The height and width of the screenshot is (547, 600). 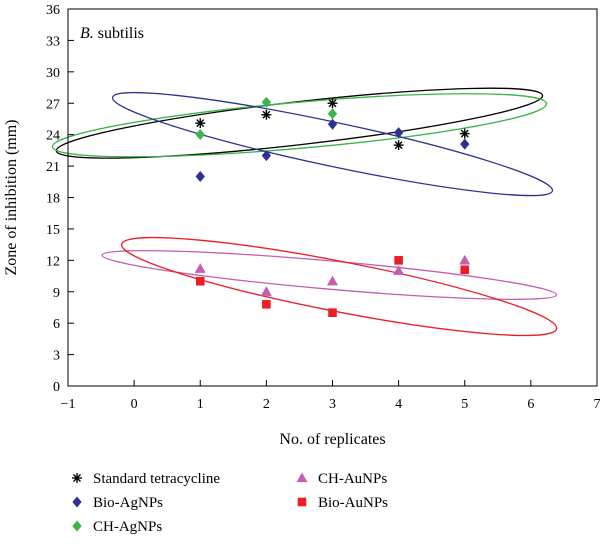 What do you see at coordinates (266, 404) in the screenshot?
I see `x-tick-label-3: 2` at bounding box center [266, 404].